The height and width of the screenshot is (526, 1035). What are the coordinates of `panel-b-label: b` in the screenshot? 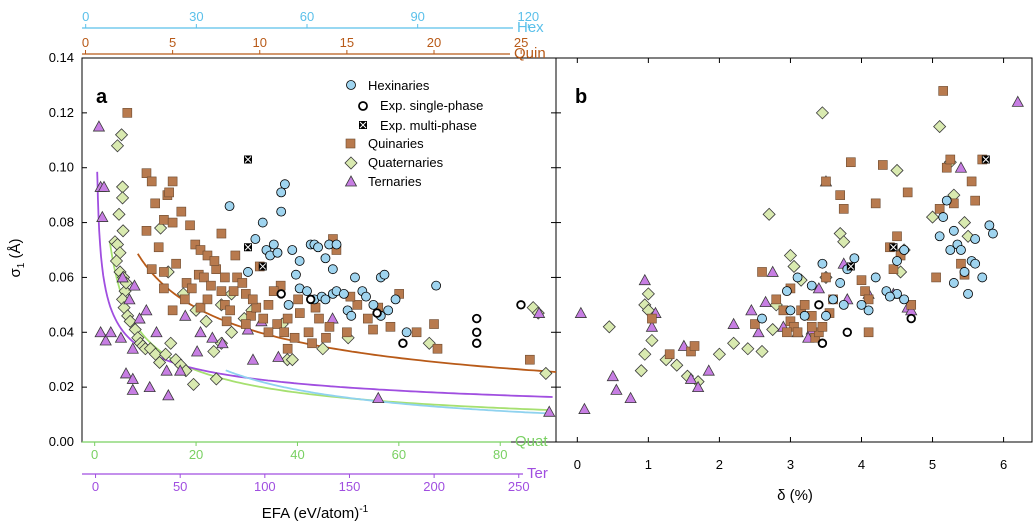 It's located at (581, 97).